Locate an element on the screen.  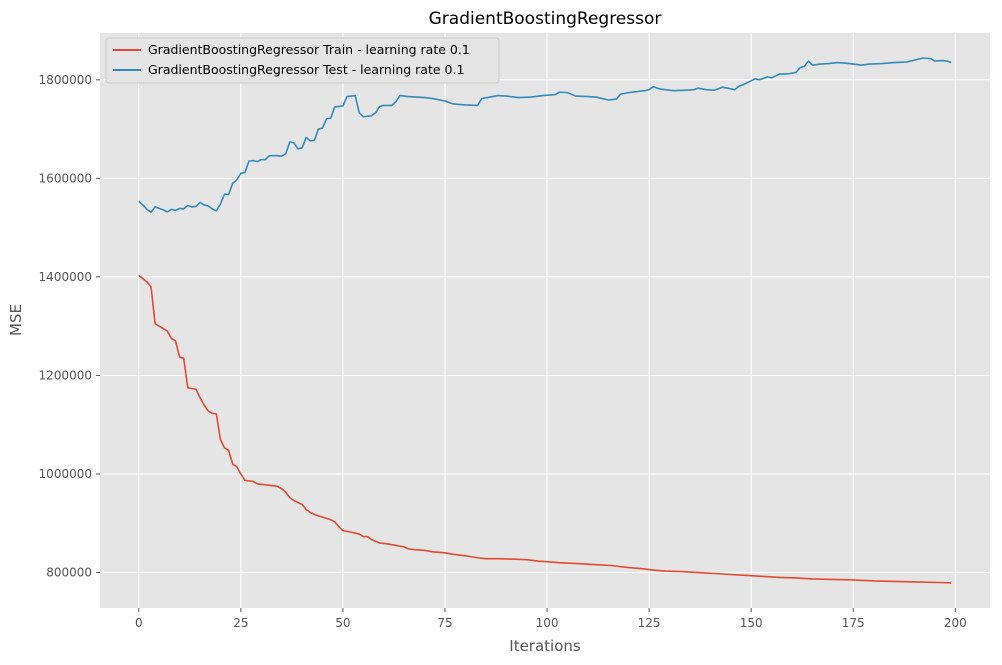
x-tick-label-3: 75 is located at coordinates (444, 623).